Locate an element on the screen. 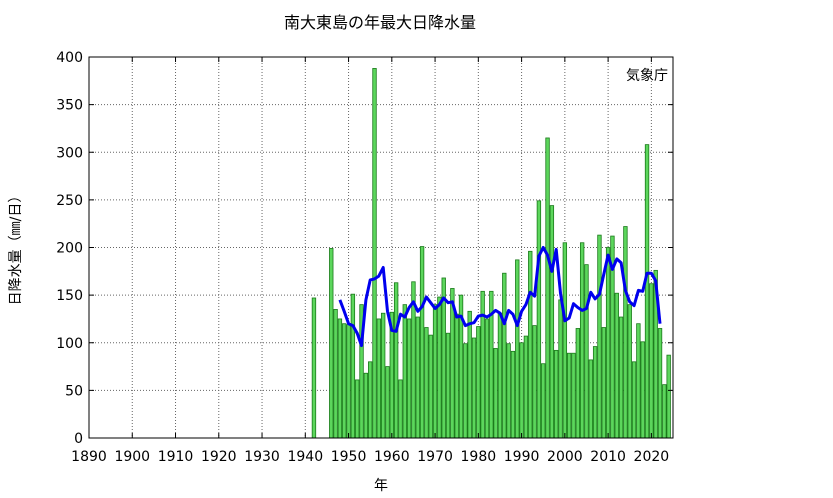 This screenshot has width=833, height=498. y-tick-label: 0 is located at coordinates (78, 439).